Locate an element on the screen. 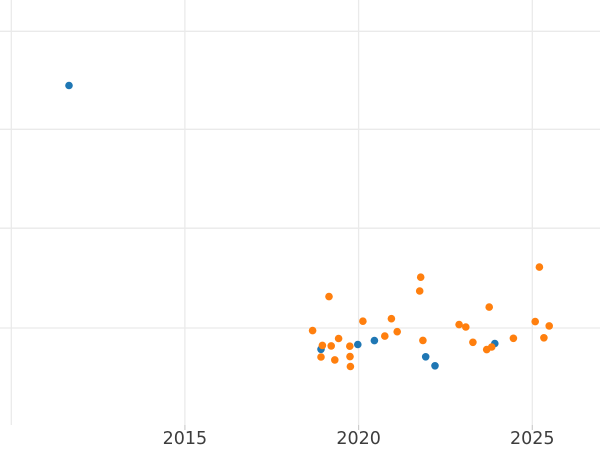 This screenshot has height=450, width=600. x-tick-label: 2020 is located at coordinates (358, 439).